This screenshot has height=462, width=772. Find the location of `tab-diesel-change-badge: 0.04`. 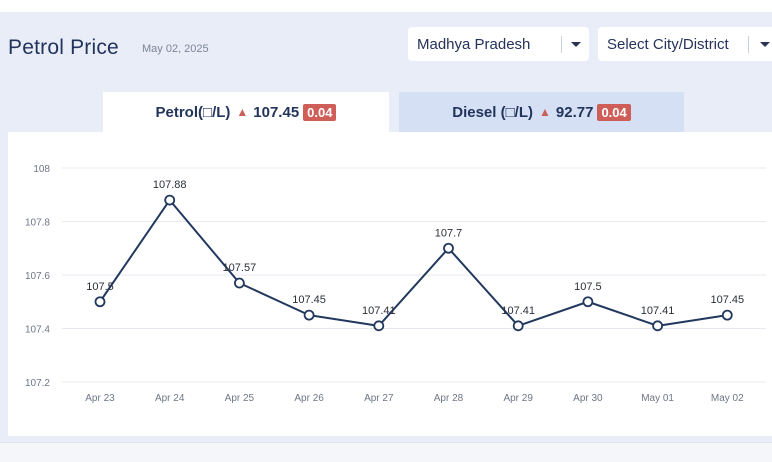

tab-diesel-change-badge: 0.04 is located at coordinates (614, 112).